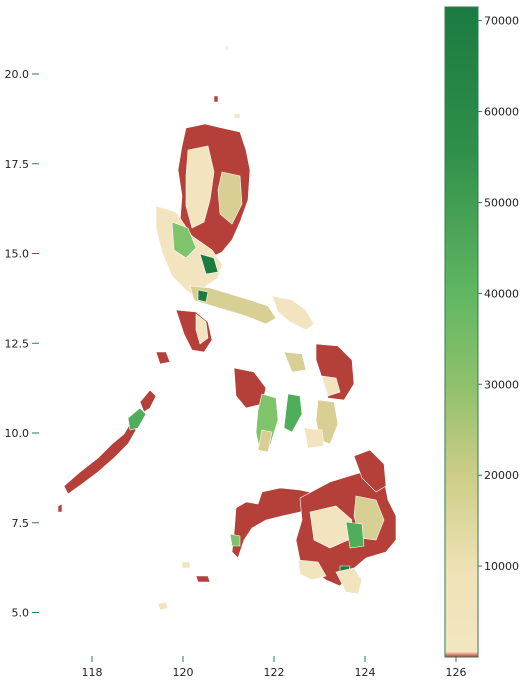 Image resolution: width=525 pixels, height=686 pixels. I want to click on map-region-luzon-east, so click(230, 198).